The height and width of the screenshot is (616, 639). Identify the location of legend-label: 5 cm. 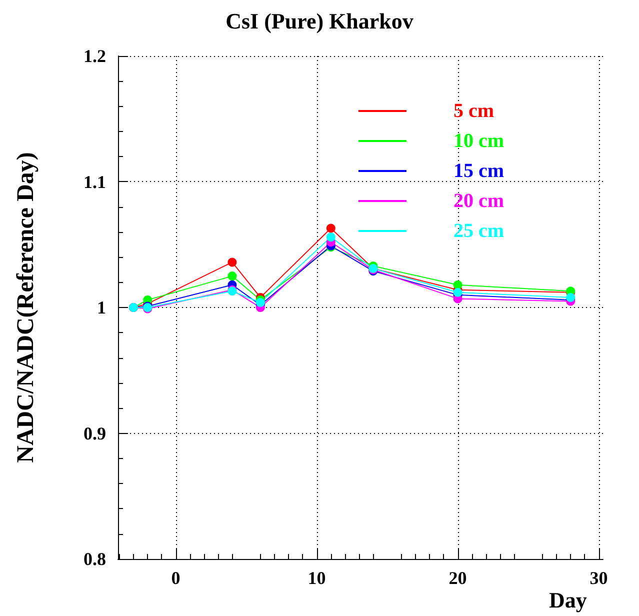
(473, 111).